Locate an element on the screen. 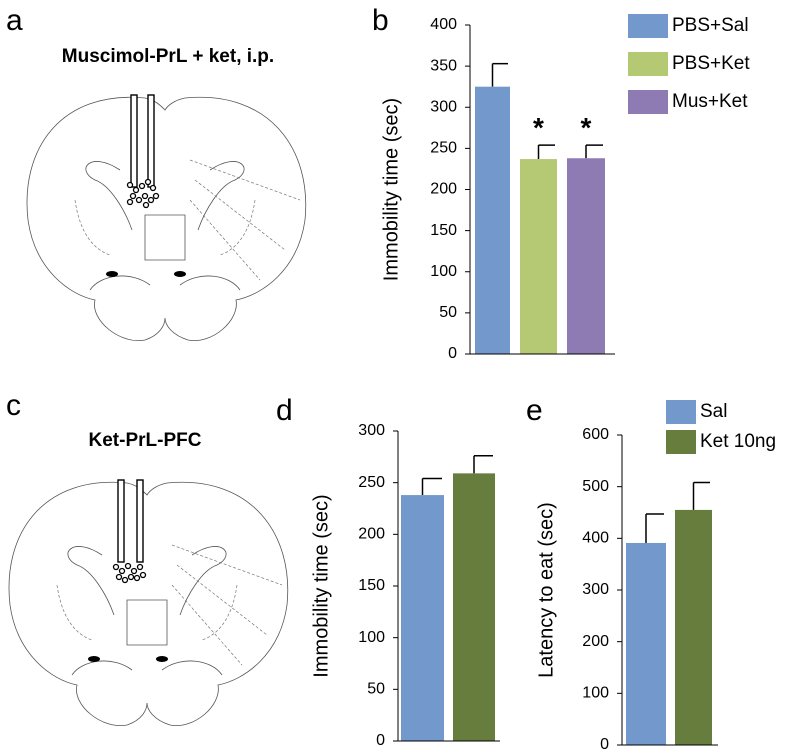  y-tick-label: 500 is located at coordinates (595, 486).